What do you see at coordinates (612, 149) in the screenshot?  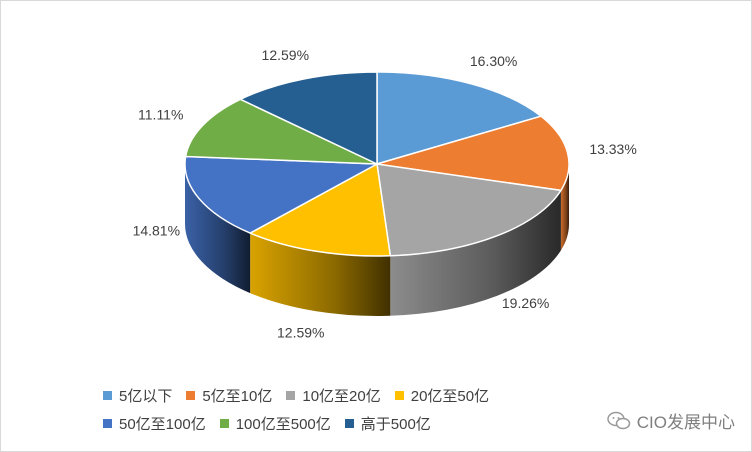 I see `data-label: 13.33%` at bounding box center [612, 149].